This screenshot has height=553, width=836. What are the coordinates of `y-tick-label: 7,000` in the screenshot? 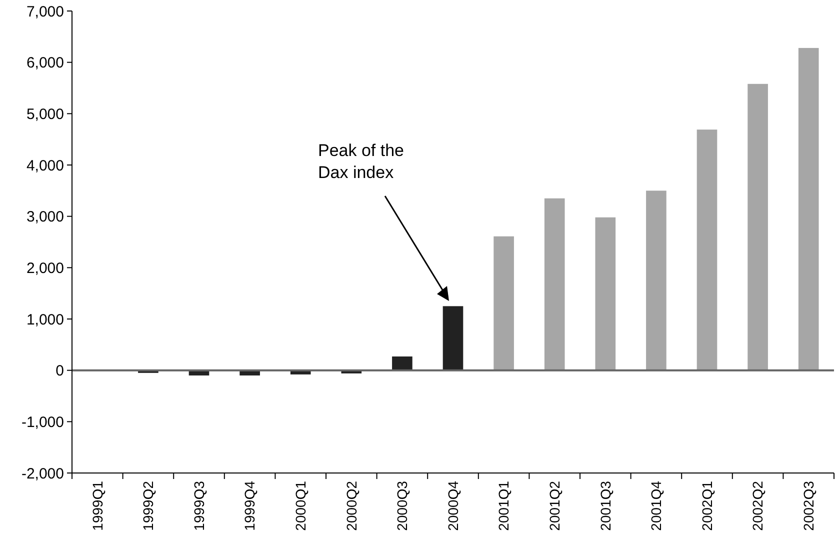 It's located at (45, 11).